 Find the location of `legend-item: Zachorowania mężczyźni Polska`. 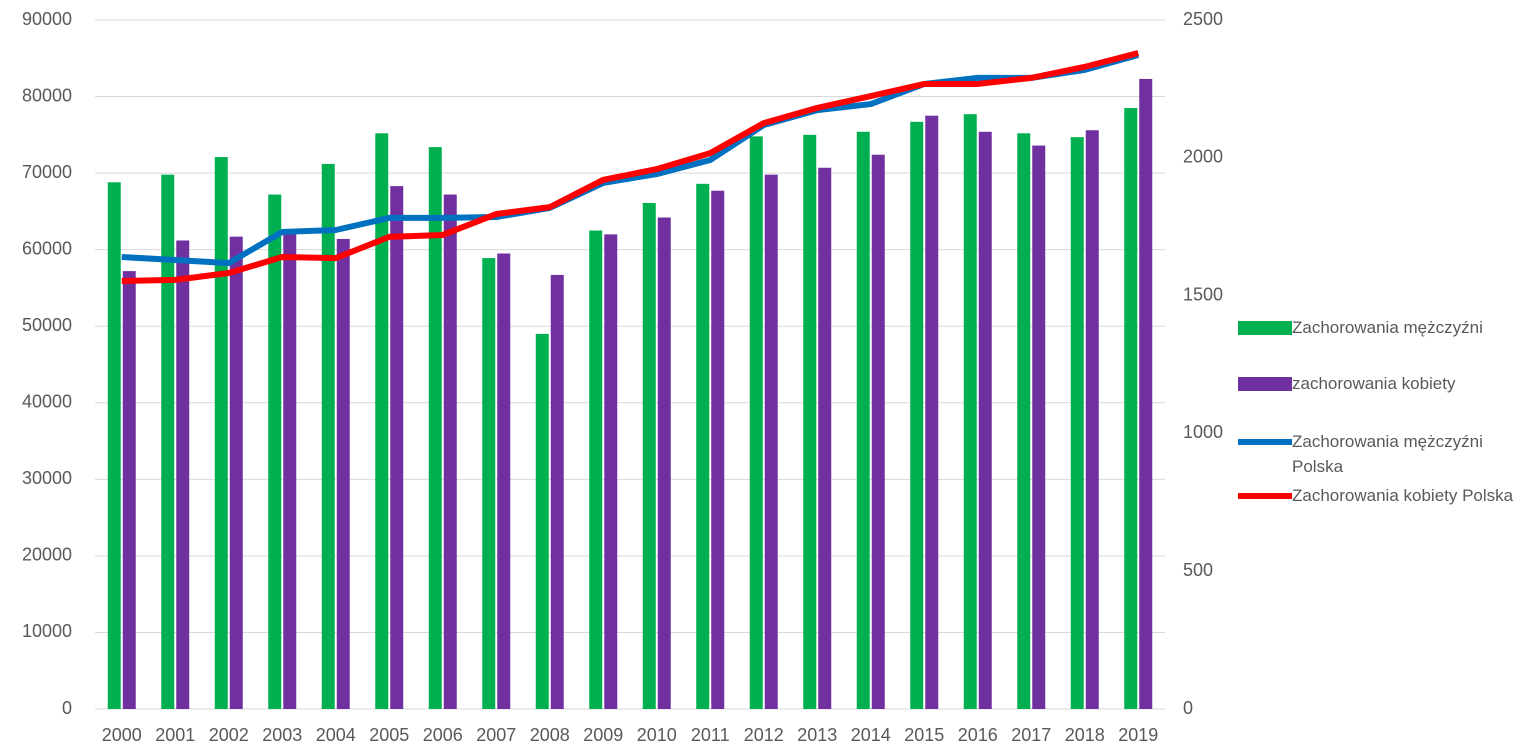

legend-item: Zachorowania mężczyźni Polska is located at coordinates (1385, 454).